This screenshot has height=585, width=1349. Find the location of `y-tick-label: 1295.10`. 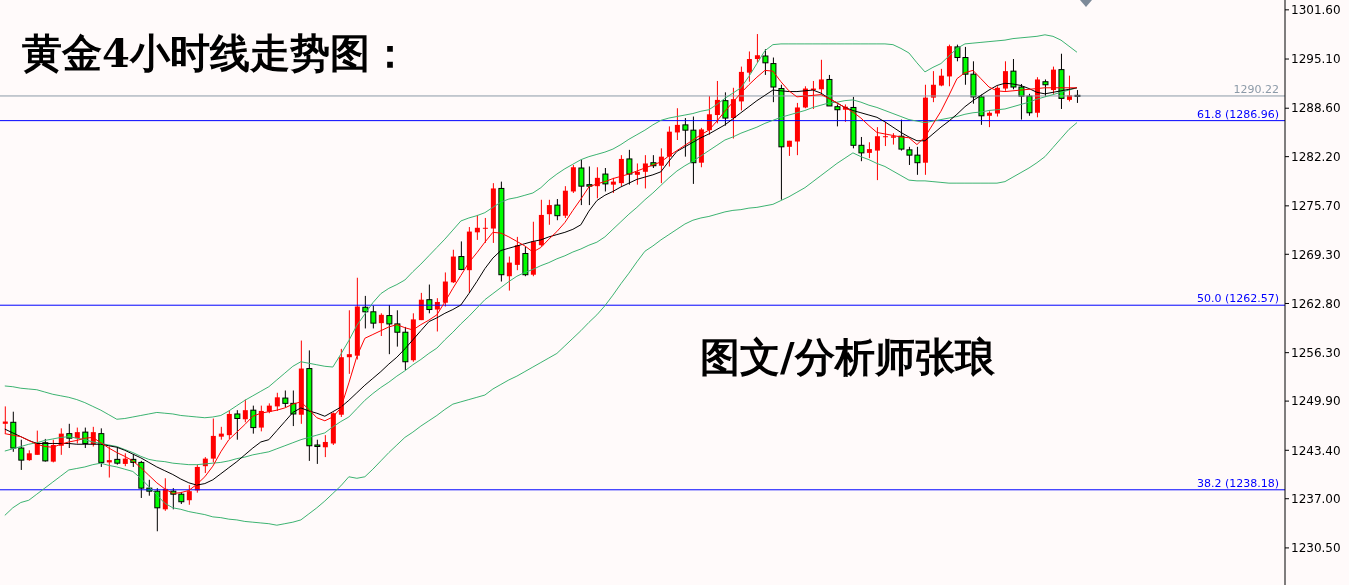

y-tick-label: 1295.10 is located at coordinates (1316, 59).